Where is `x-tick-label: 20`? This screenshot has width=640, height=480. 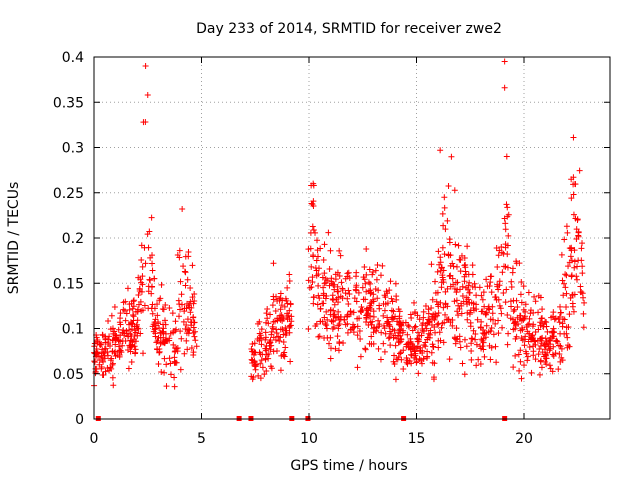 x-tick-label: 20 is located at coordinates (524, 439).